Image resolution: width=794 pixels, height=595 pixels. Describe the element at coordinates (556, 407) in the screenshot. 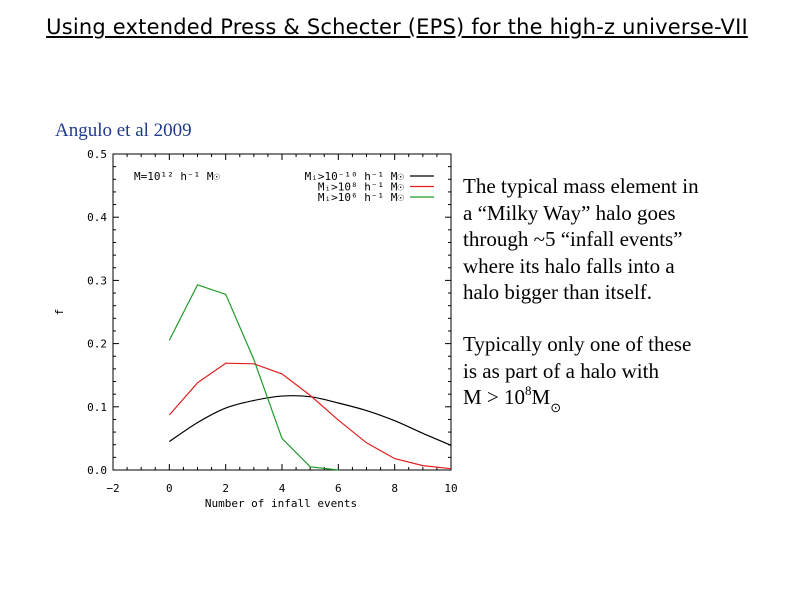

I see `sun-symbol: ⊙` at that location.